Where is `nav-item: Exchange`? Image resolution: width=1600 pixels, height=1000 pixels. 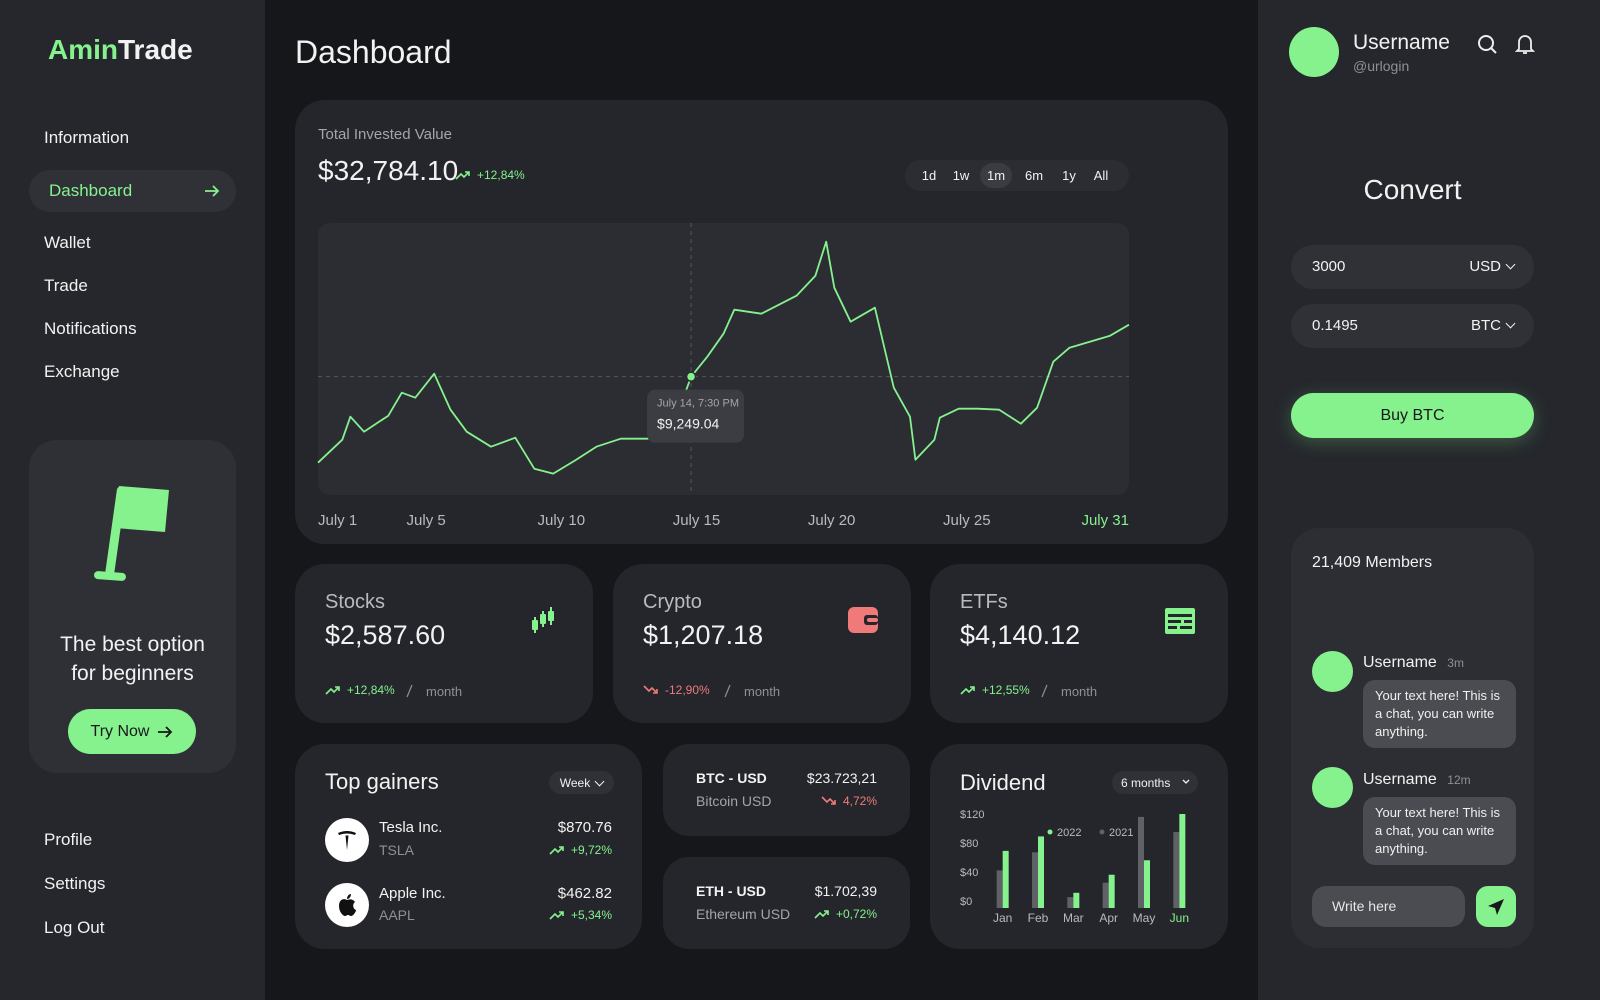 nav-item: Exchange is located at coordinates (82, 371).